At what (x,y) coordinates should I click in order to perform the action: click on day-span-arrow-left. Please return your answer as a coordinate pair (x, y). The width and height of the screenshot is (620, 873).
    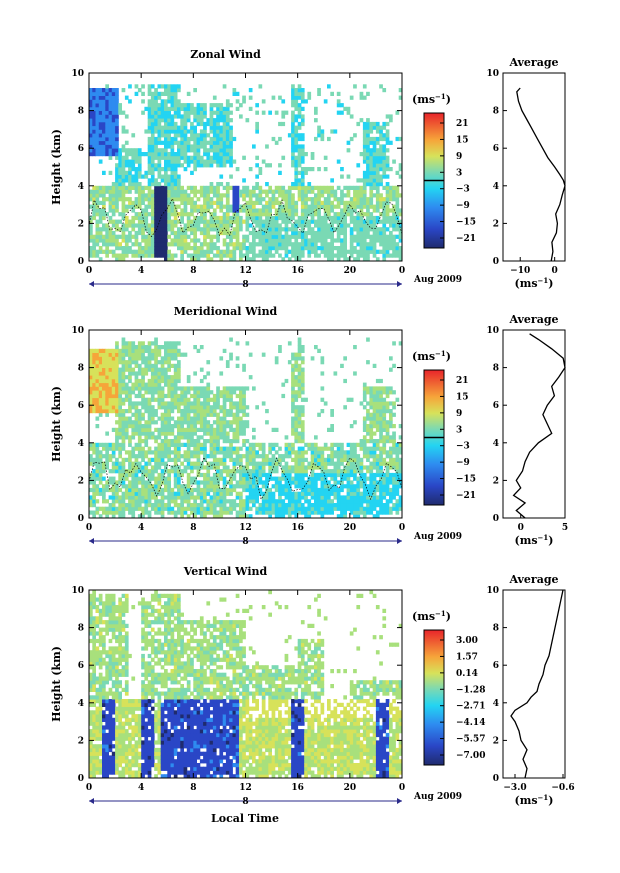
    Looking at the image, I should click on (91, 284).